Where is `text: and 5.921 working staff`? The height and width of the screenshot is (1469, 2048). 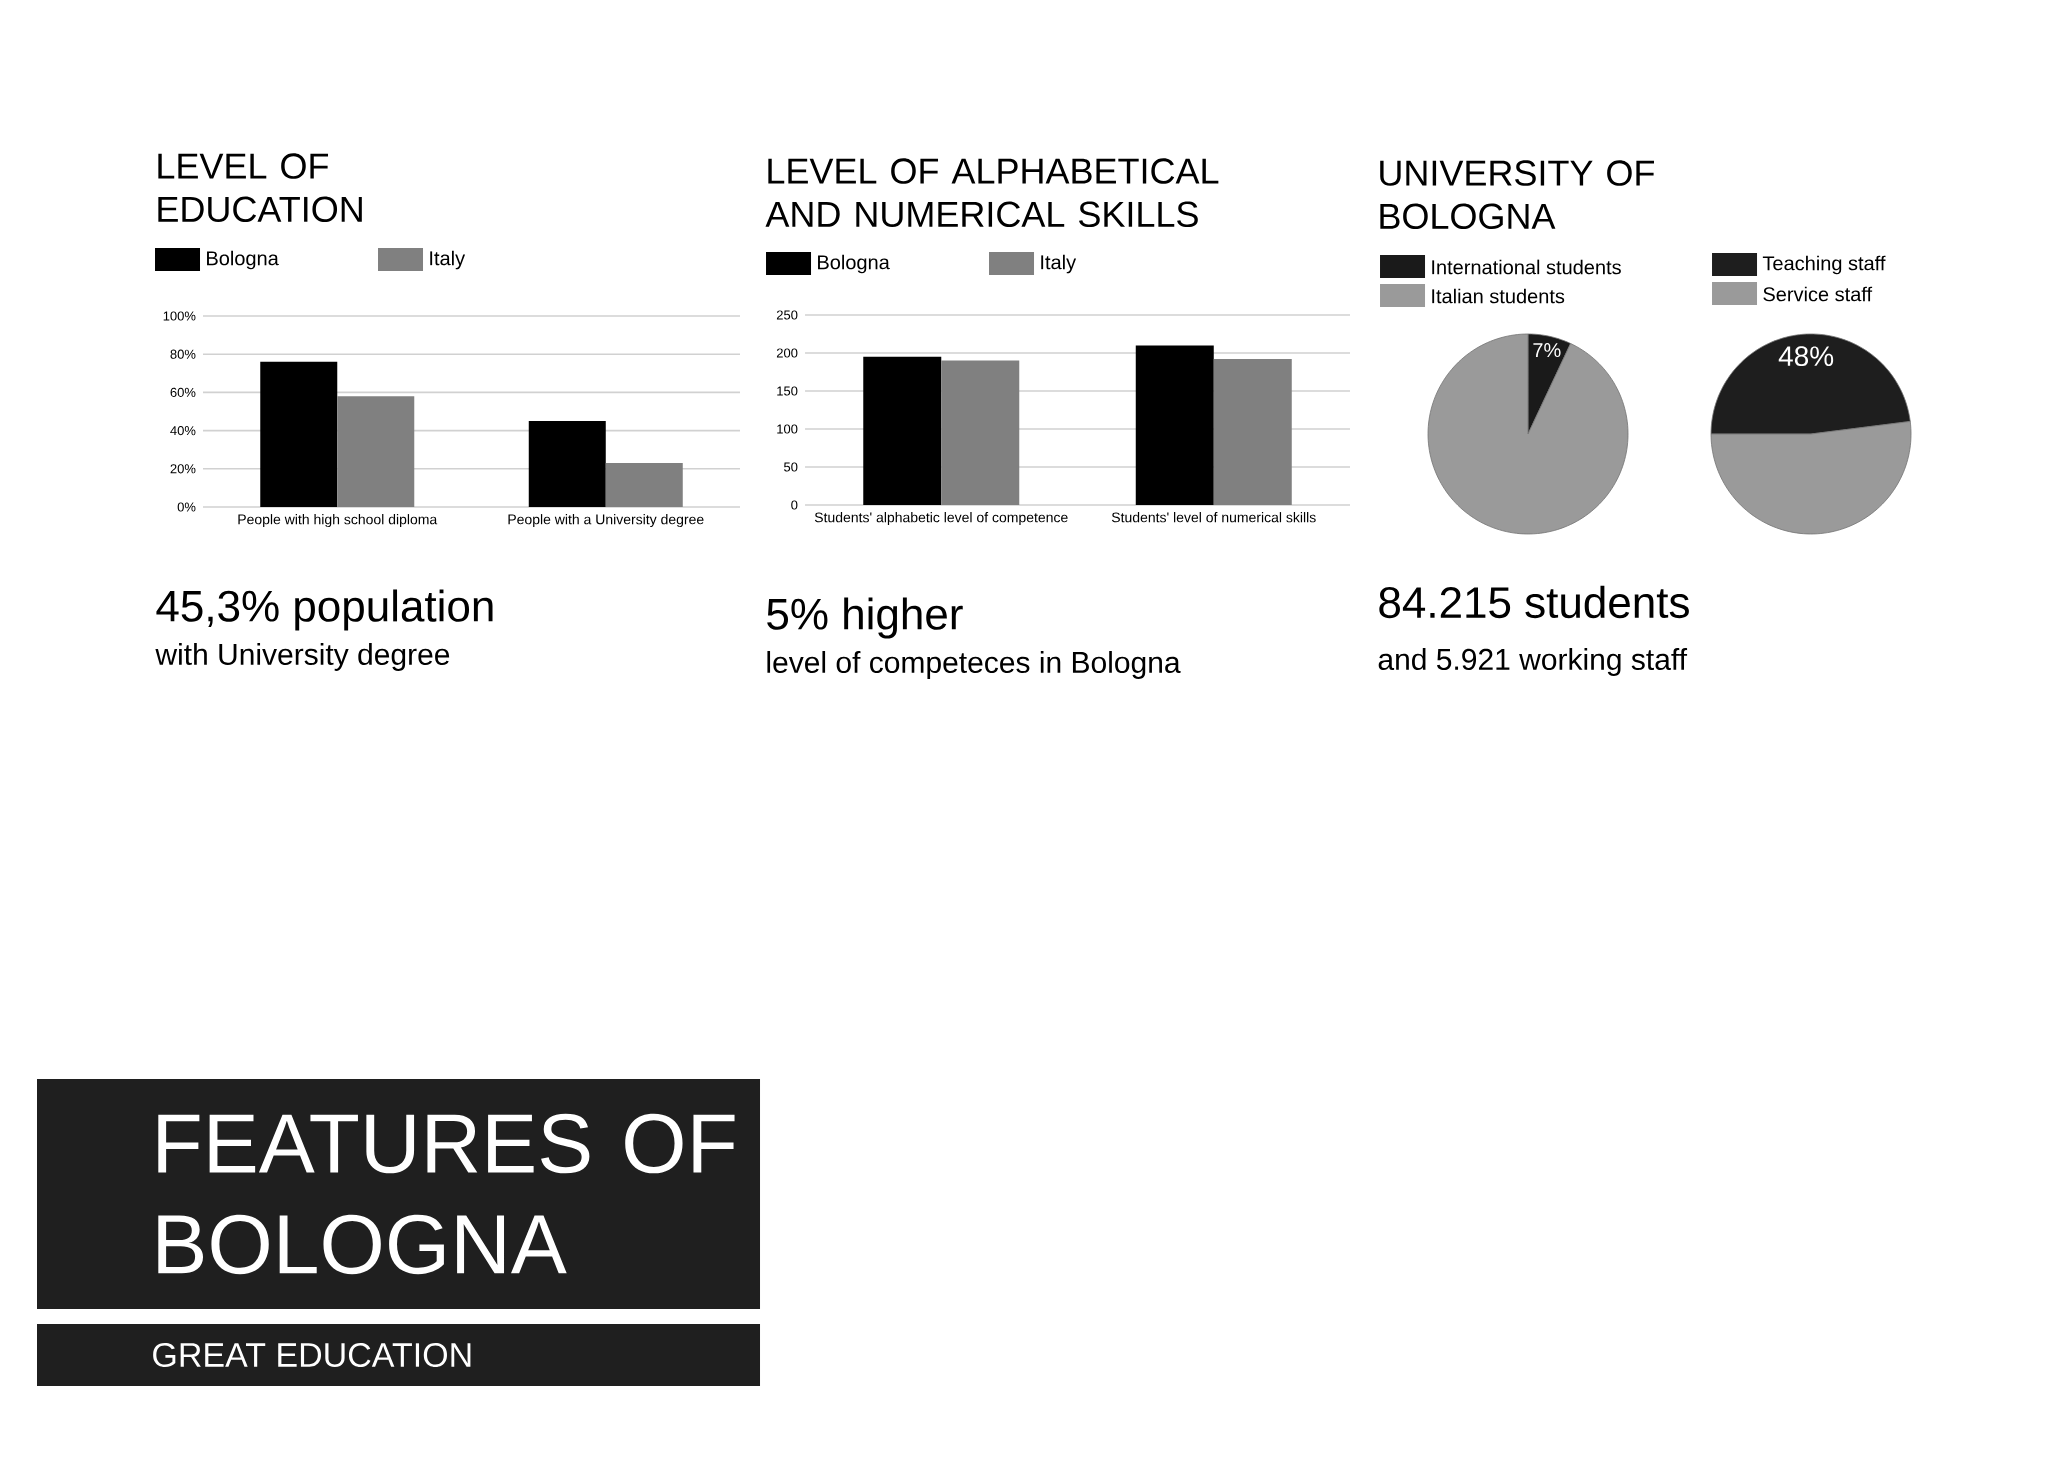
text: and 5.921 working staff is located at coordinates (1533, 662).